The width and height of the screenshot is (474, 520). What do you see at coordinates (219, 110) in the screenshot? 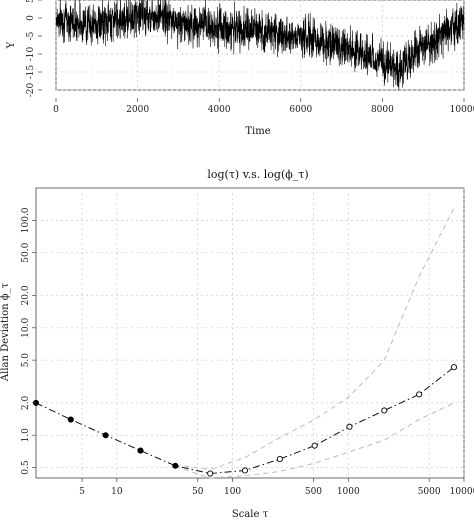
I see `top-x-tick-label: 4000` at bounding box center [219, 110].